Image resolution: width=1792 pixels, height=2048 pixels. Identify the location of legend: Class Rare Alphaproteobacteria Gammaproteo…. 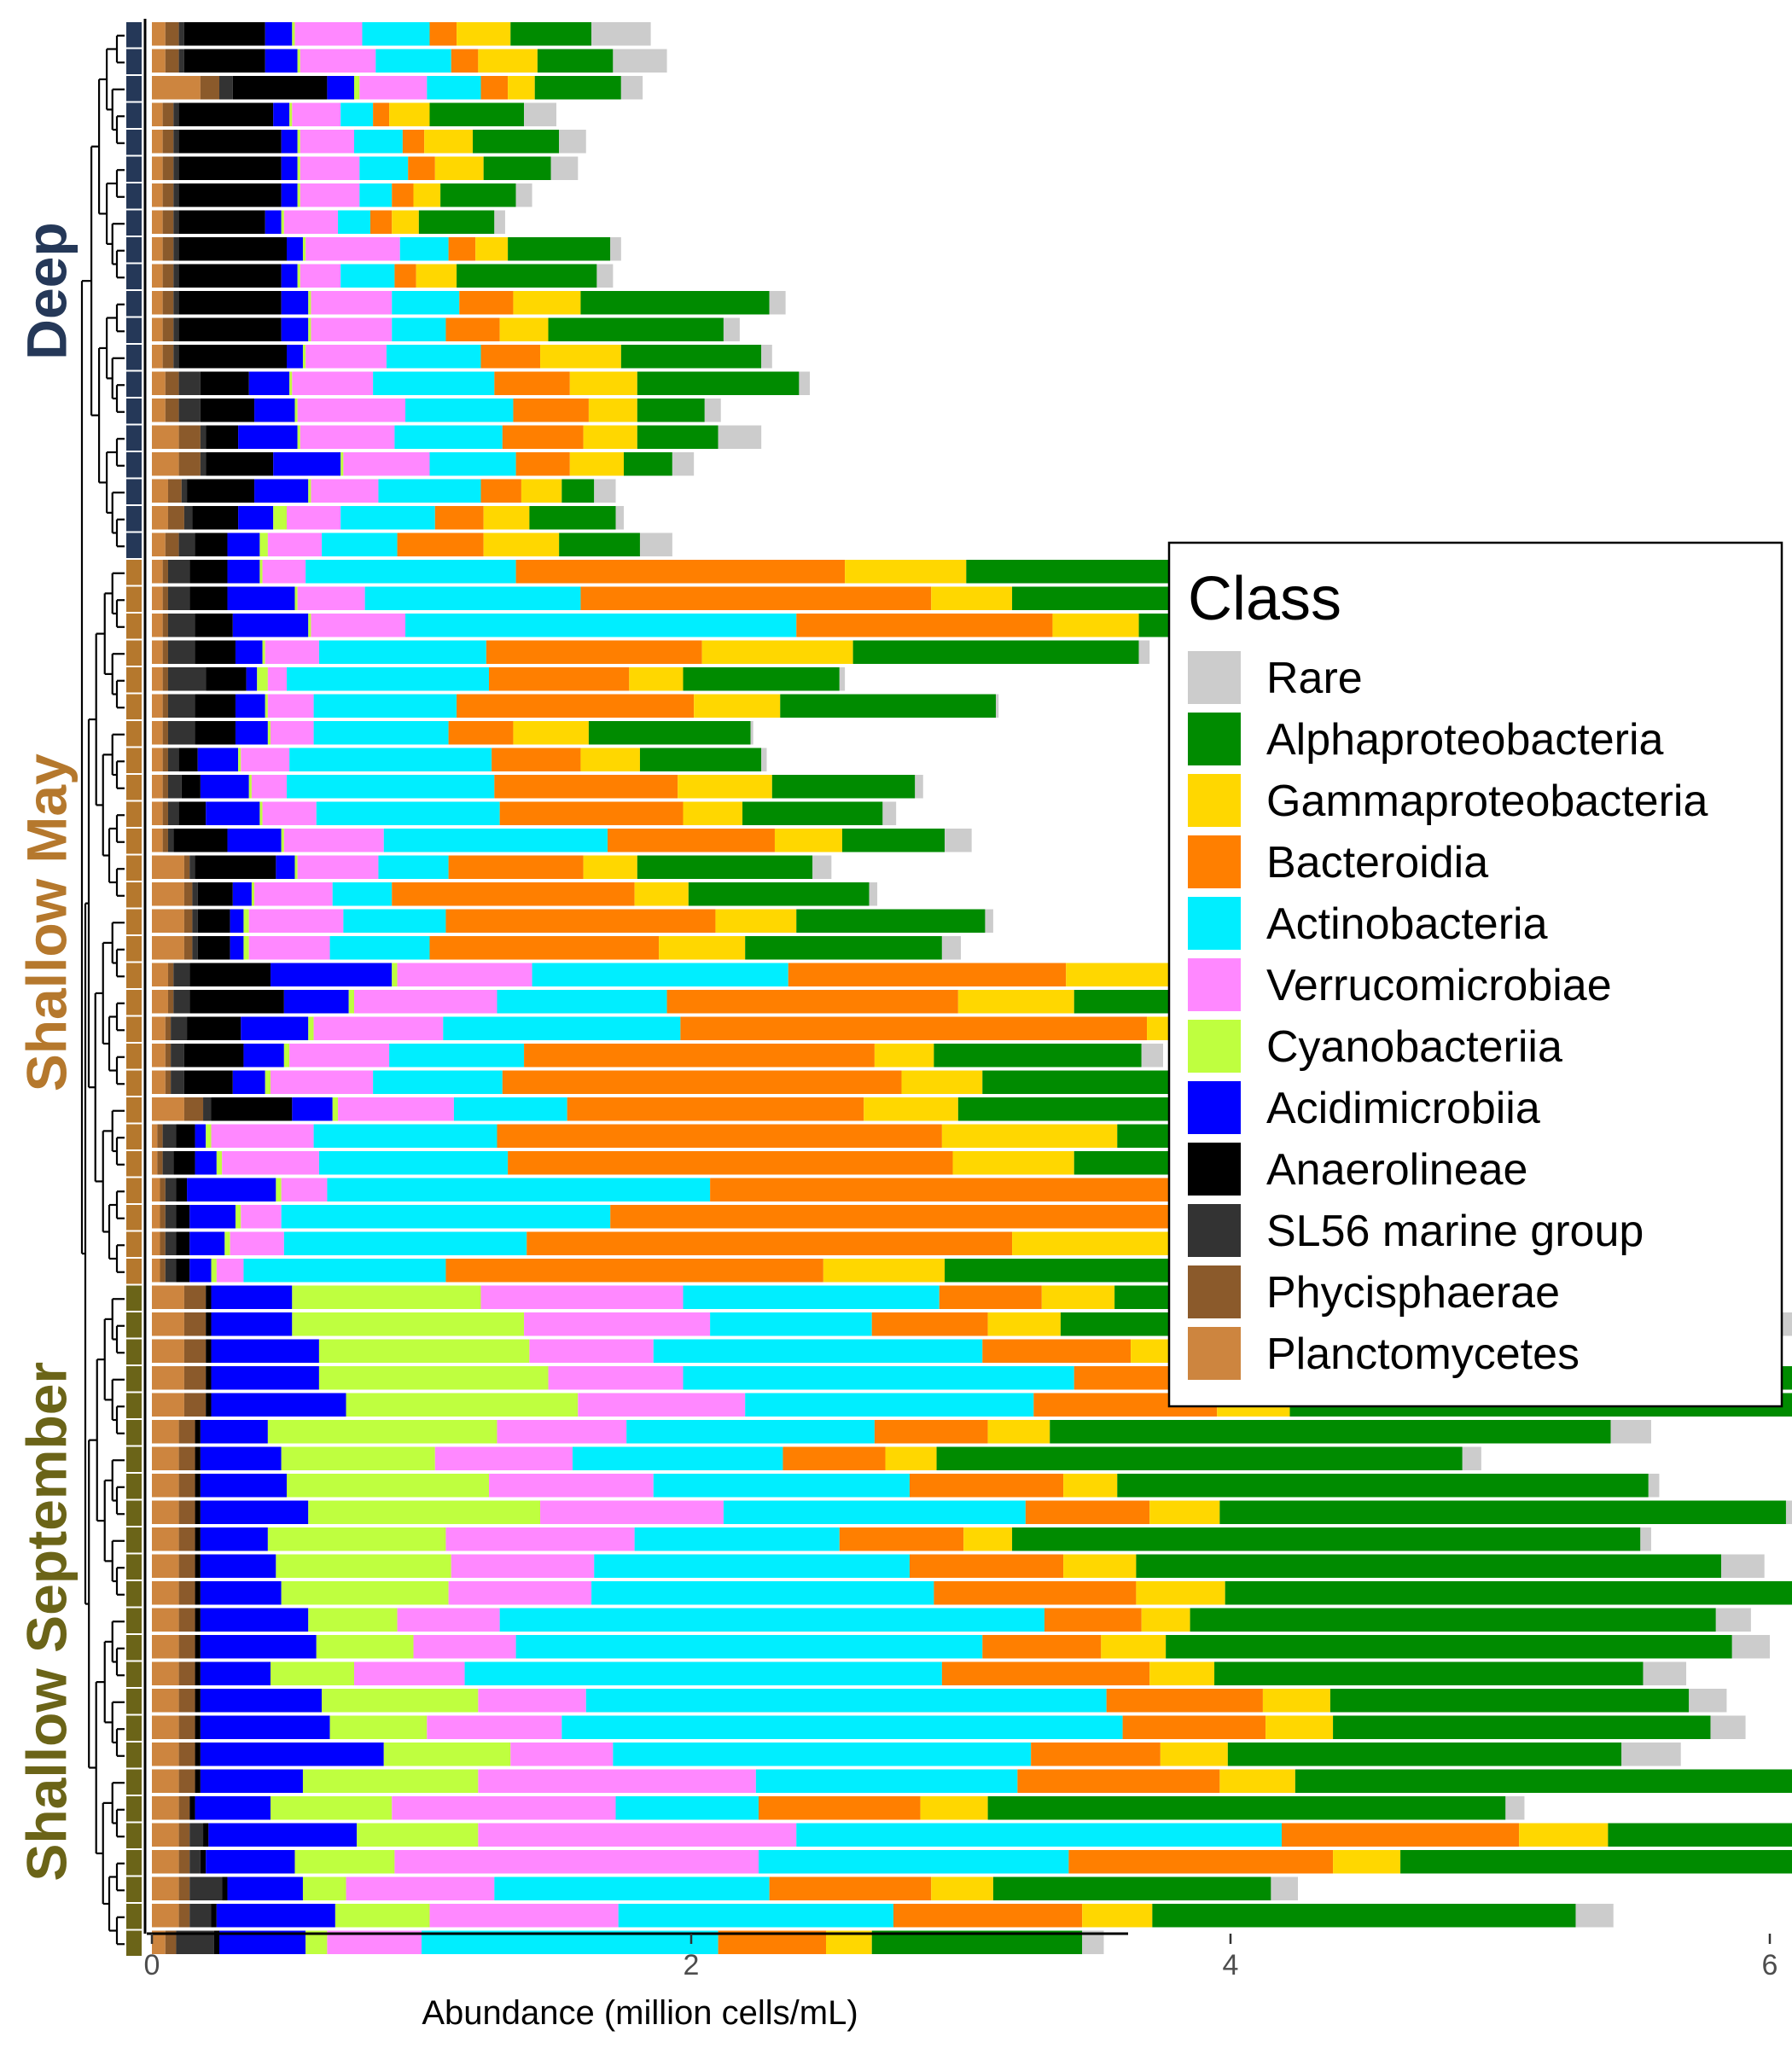
(1475, 975).